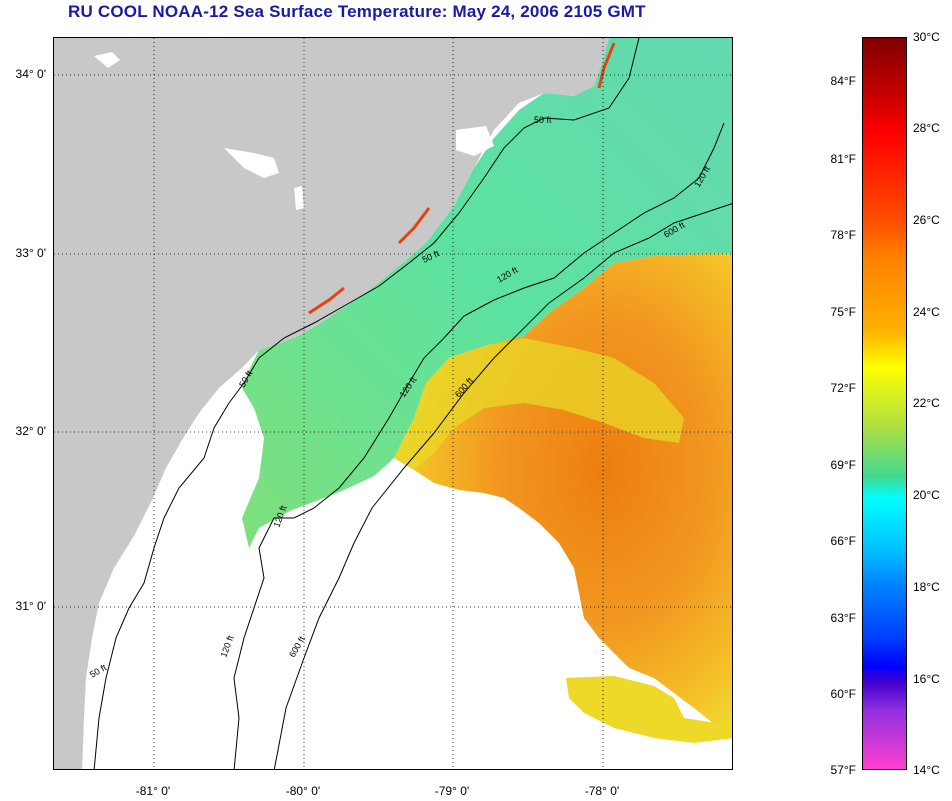 The image size is (952, 801). What do you see at coordinates (884, 403) in the screenshot?
I see `temperature-colorbar` at bounding box center [884, 403].